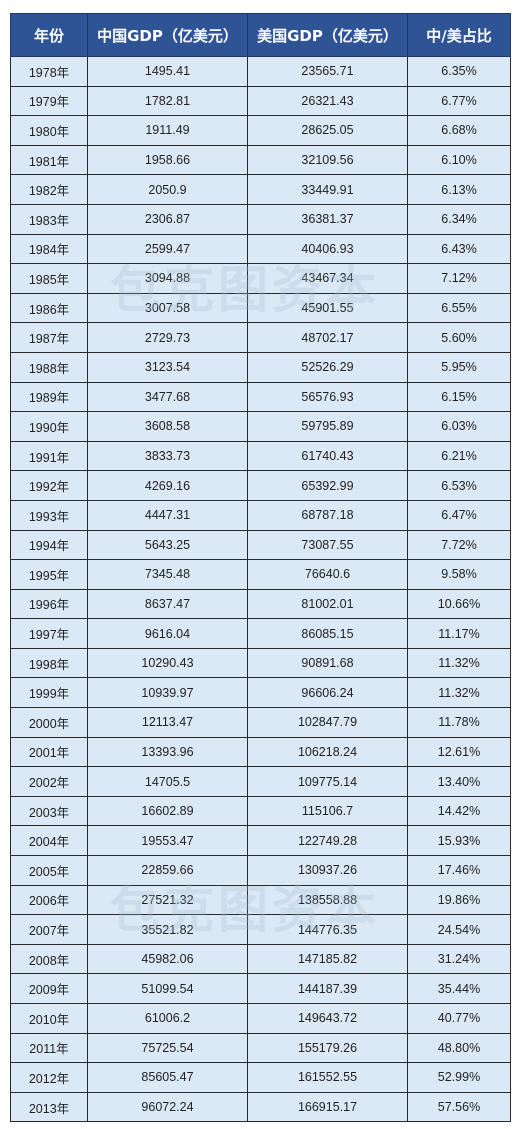 This screenshot has width=520, height=1129. What do you see at coordinates (167, 249) in the screenshot?
I see `cell-china-gdp: 2599.47` at bounding box center [167, 249].